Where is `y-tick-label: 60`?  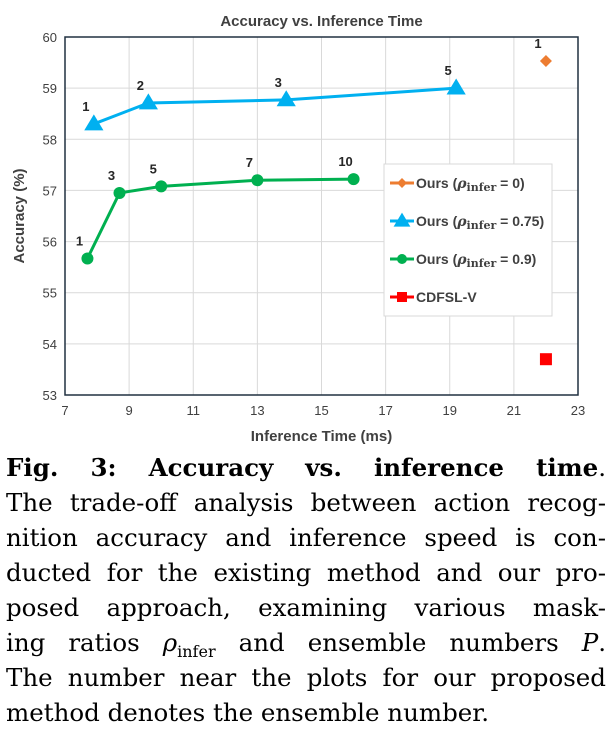
y-tick-label: 60 is located at coordinates (50, 37).